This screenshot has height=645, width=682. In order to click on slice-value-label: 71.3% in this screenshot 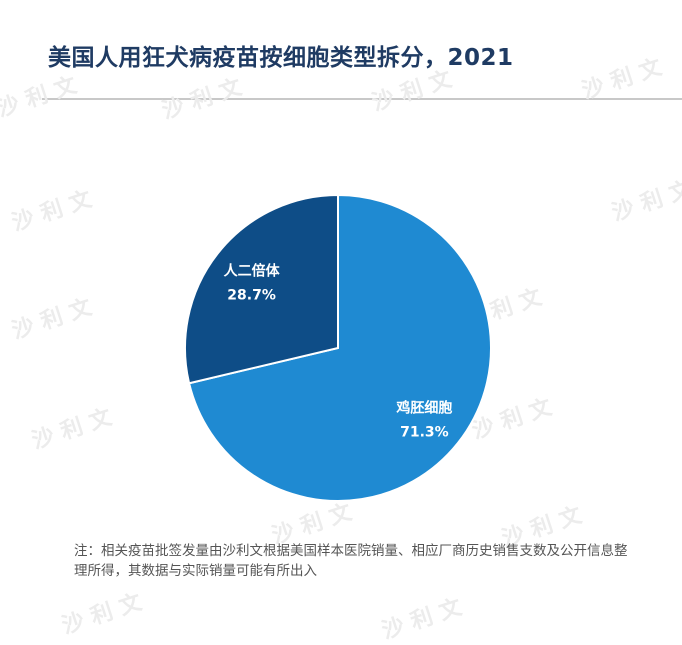, I will do `click(424, 432)`.